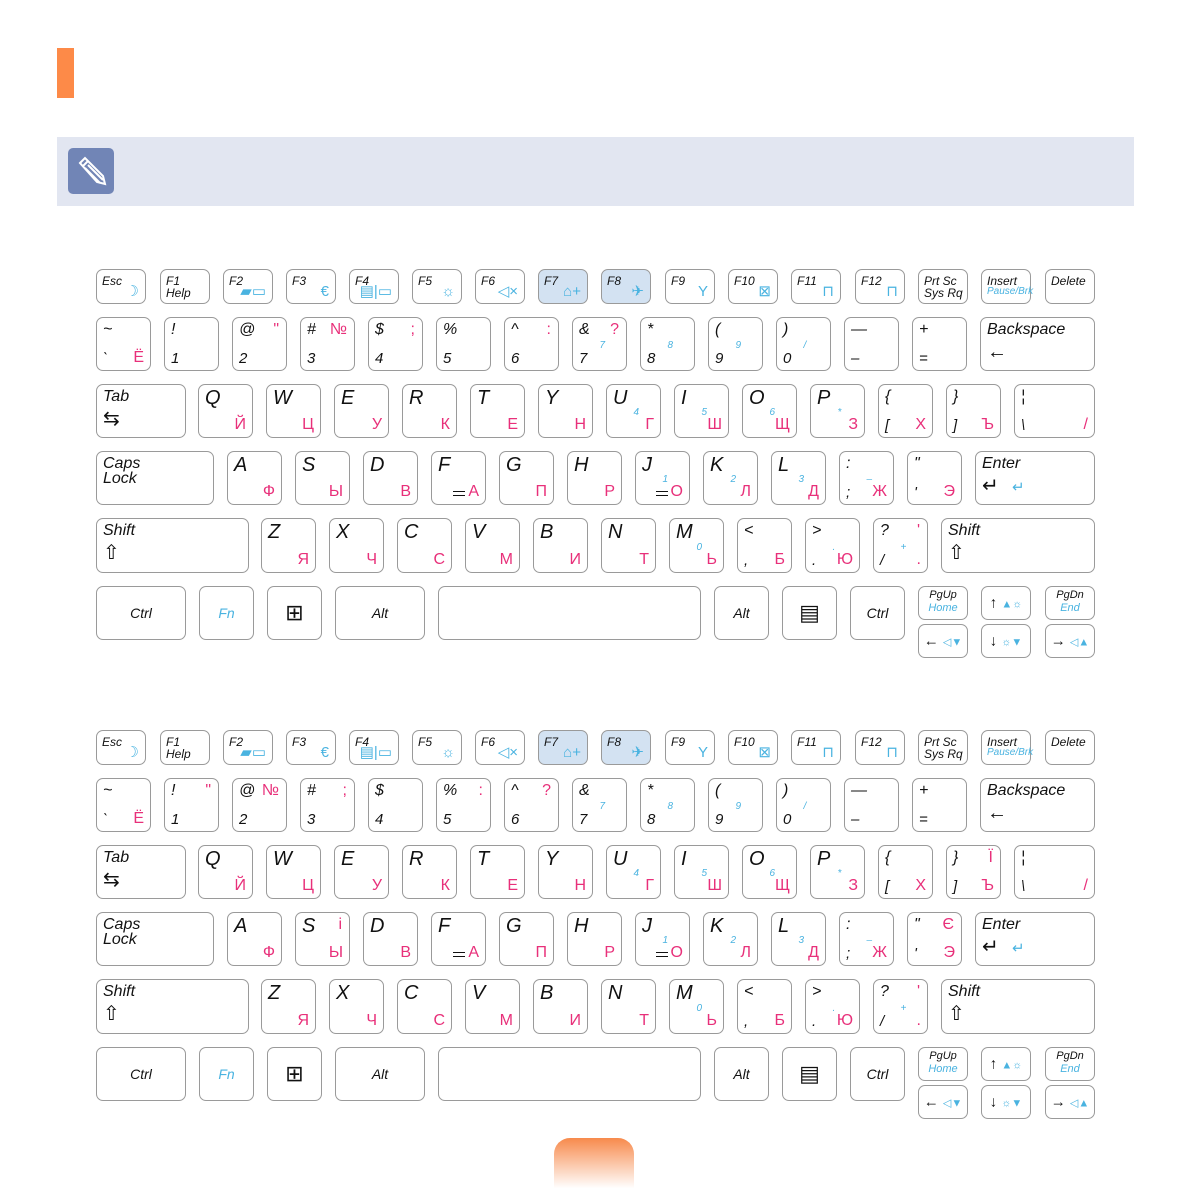 This screenshot has width=1191, height=1191. What do you see at coordinates (191, 344) in the screenshot?
I see `key-num-1-symbol: ! 1` at bounding box center [191, 344].